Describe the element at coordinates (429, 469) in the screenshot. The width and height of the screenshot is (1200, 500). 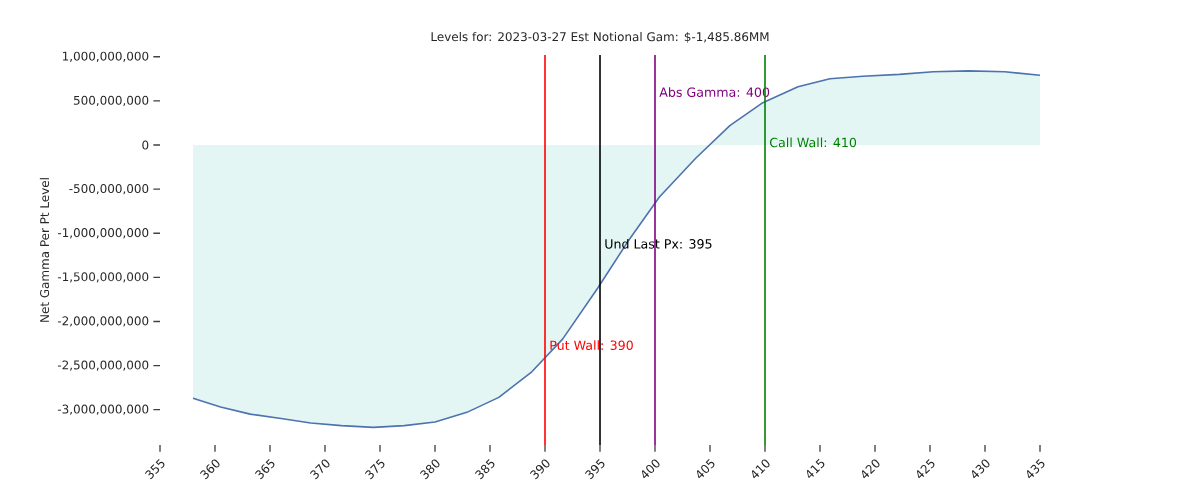
I see `x-tick-label: 380` at that location.